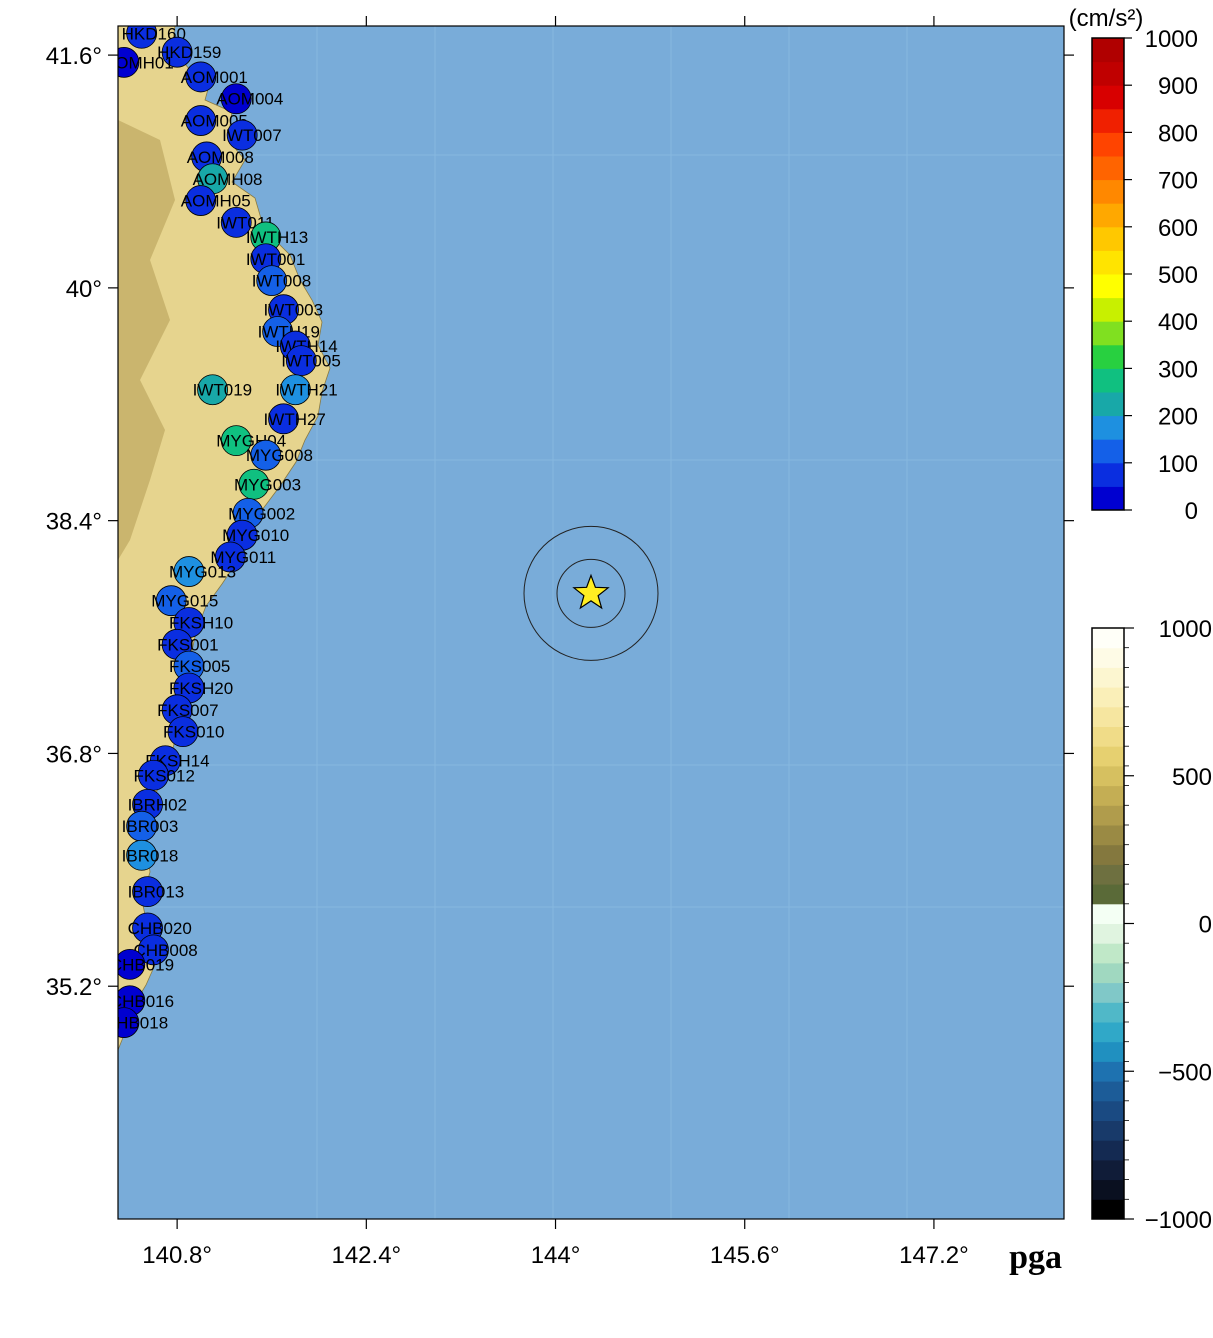  I want to click on station-label: FKS001, so click(187, 644).